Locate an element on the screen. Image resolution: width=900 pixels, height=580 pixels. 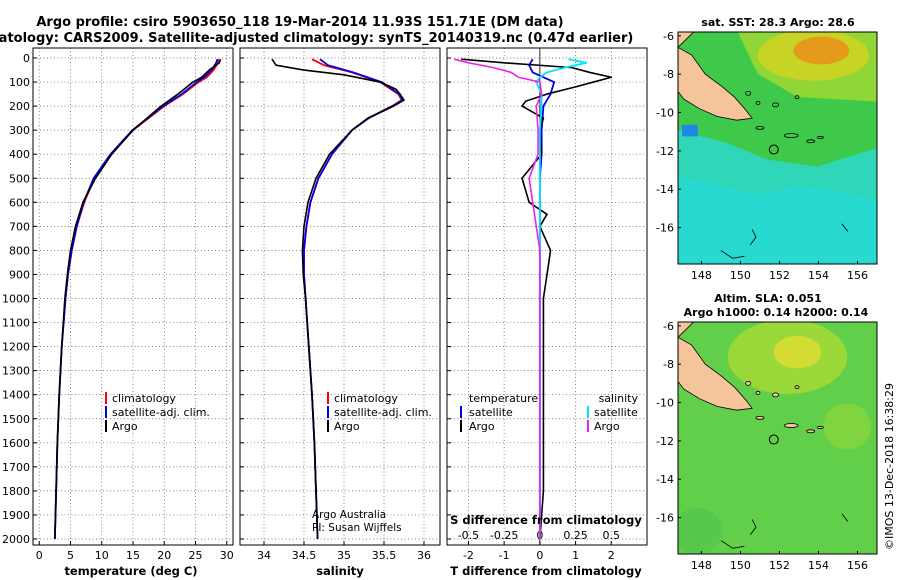
depth-tick-label: 1000 is located at coordinates (16, 299).